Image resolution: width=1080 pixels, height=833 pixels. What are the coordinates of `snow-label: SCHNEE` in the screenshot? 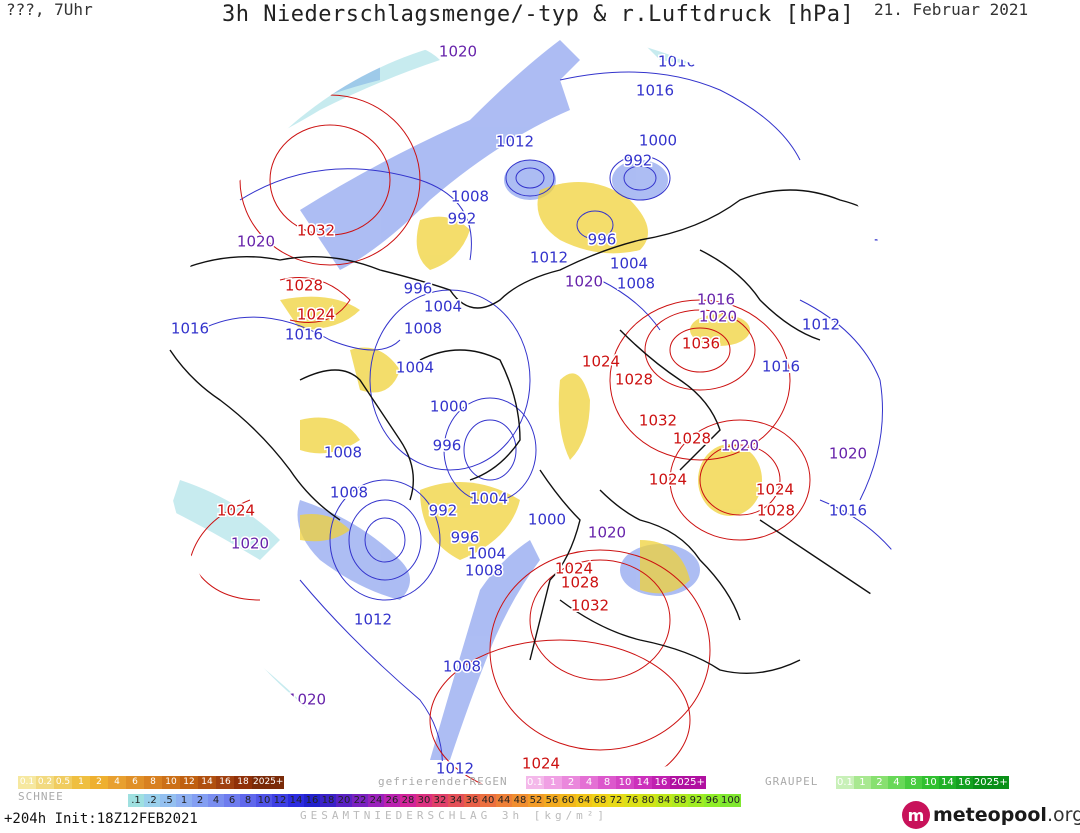 It's located at (41, 796).